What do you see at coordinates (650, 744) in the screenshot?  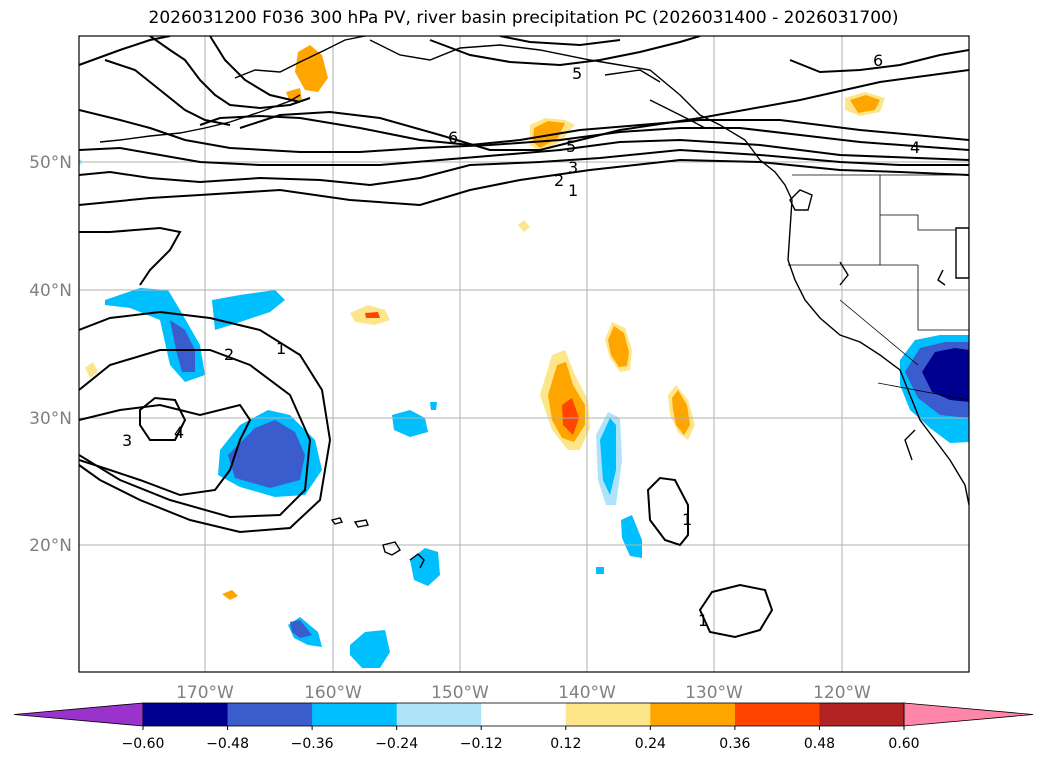 I see `colorbar-tick-label: 0.24` at bounding box center [650, 744].